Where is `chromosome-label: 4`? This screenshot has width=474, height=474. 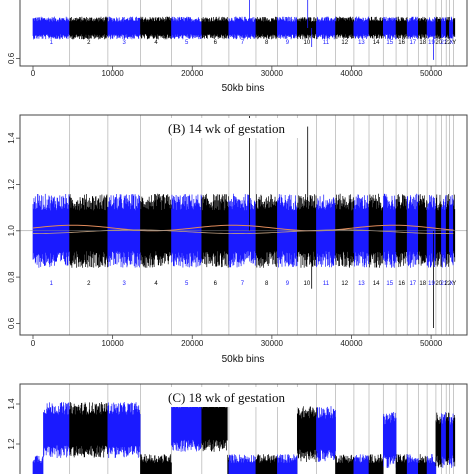
chromosome-label: 4 is located at coordinates (156, 284).